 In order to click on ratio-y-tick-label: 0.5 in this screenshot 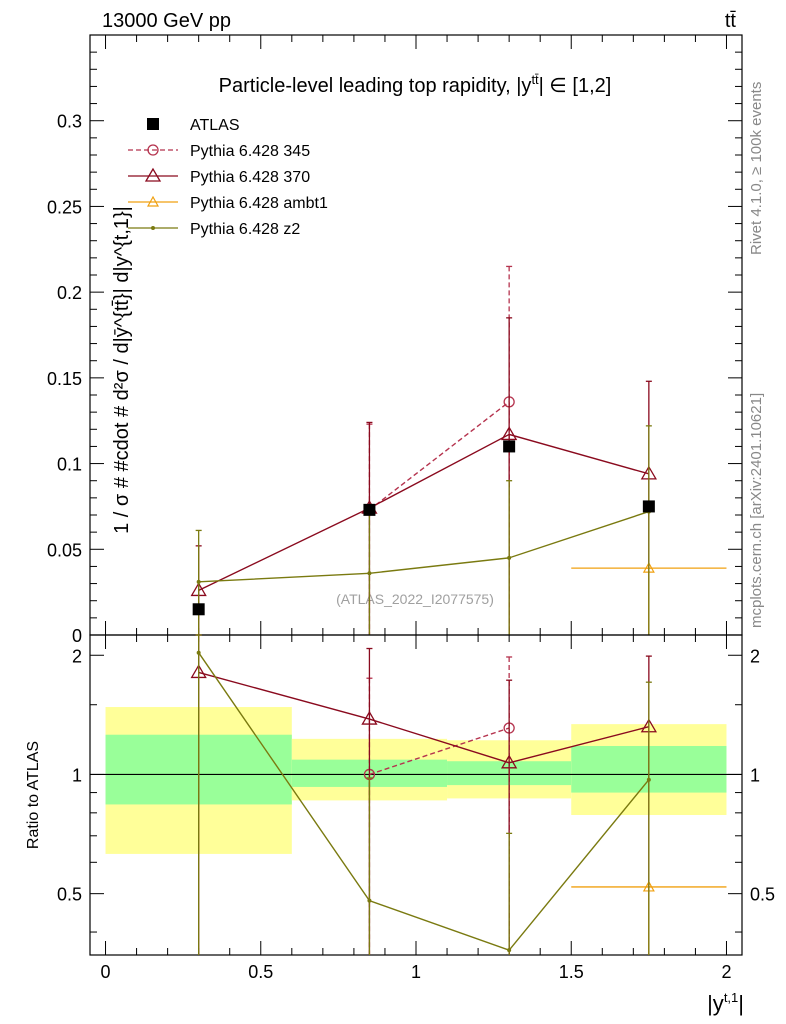, I will do `click(69, 895)`.